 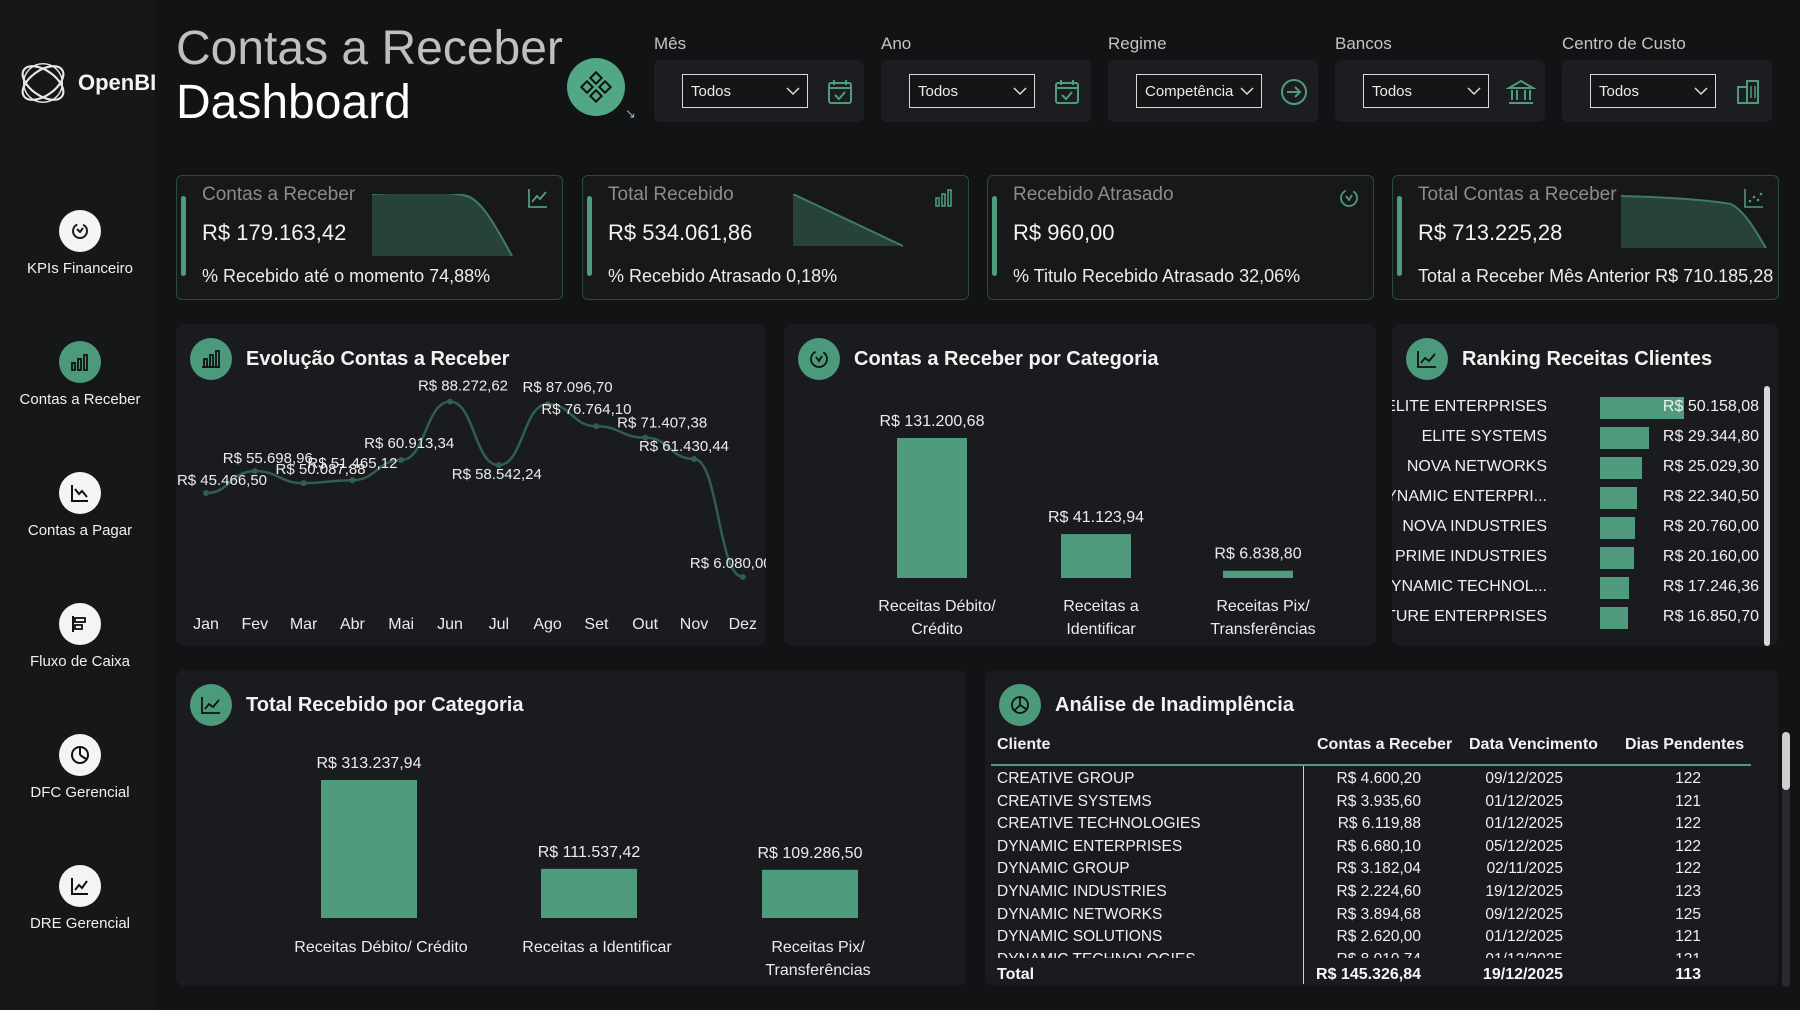 I want to click on nav-label: KPIs Financeiro, so click(x=80, y=268).